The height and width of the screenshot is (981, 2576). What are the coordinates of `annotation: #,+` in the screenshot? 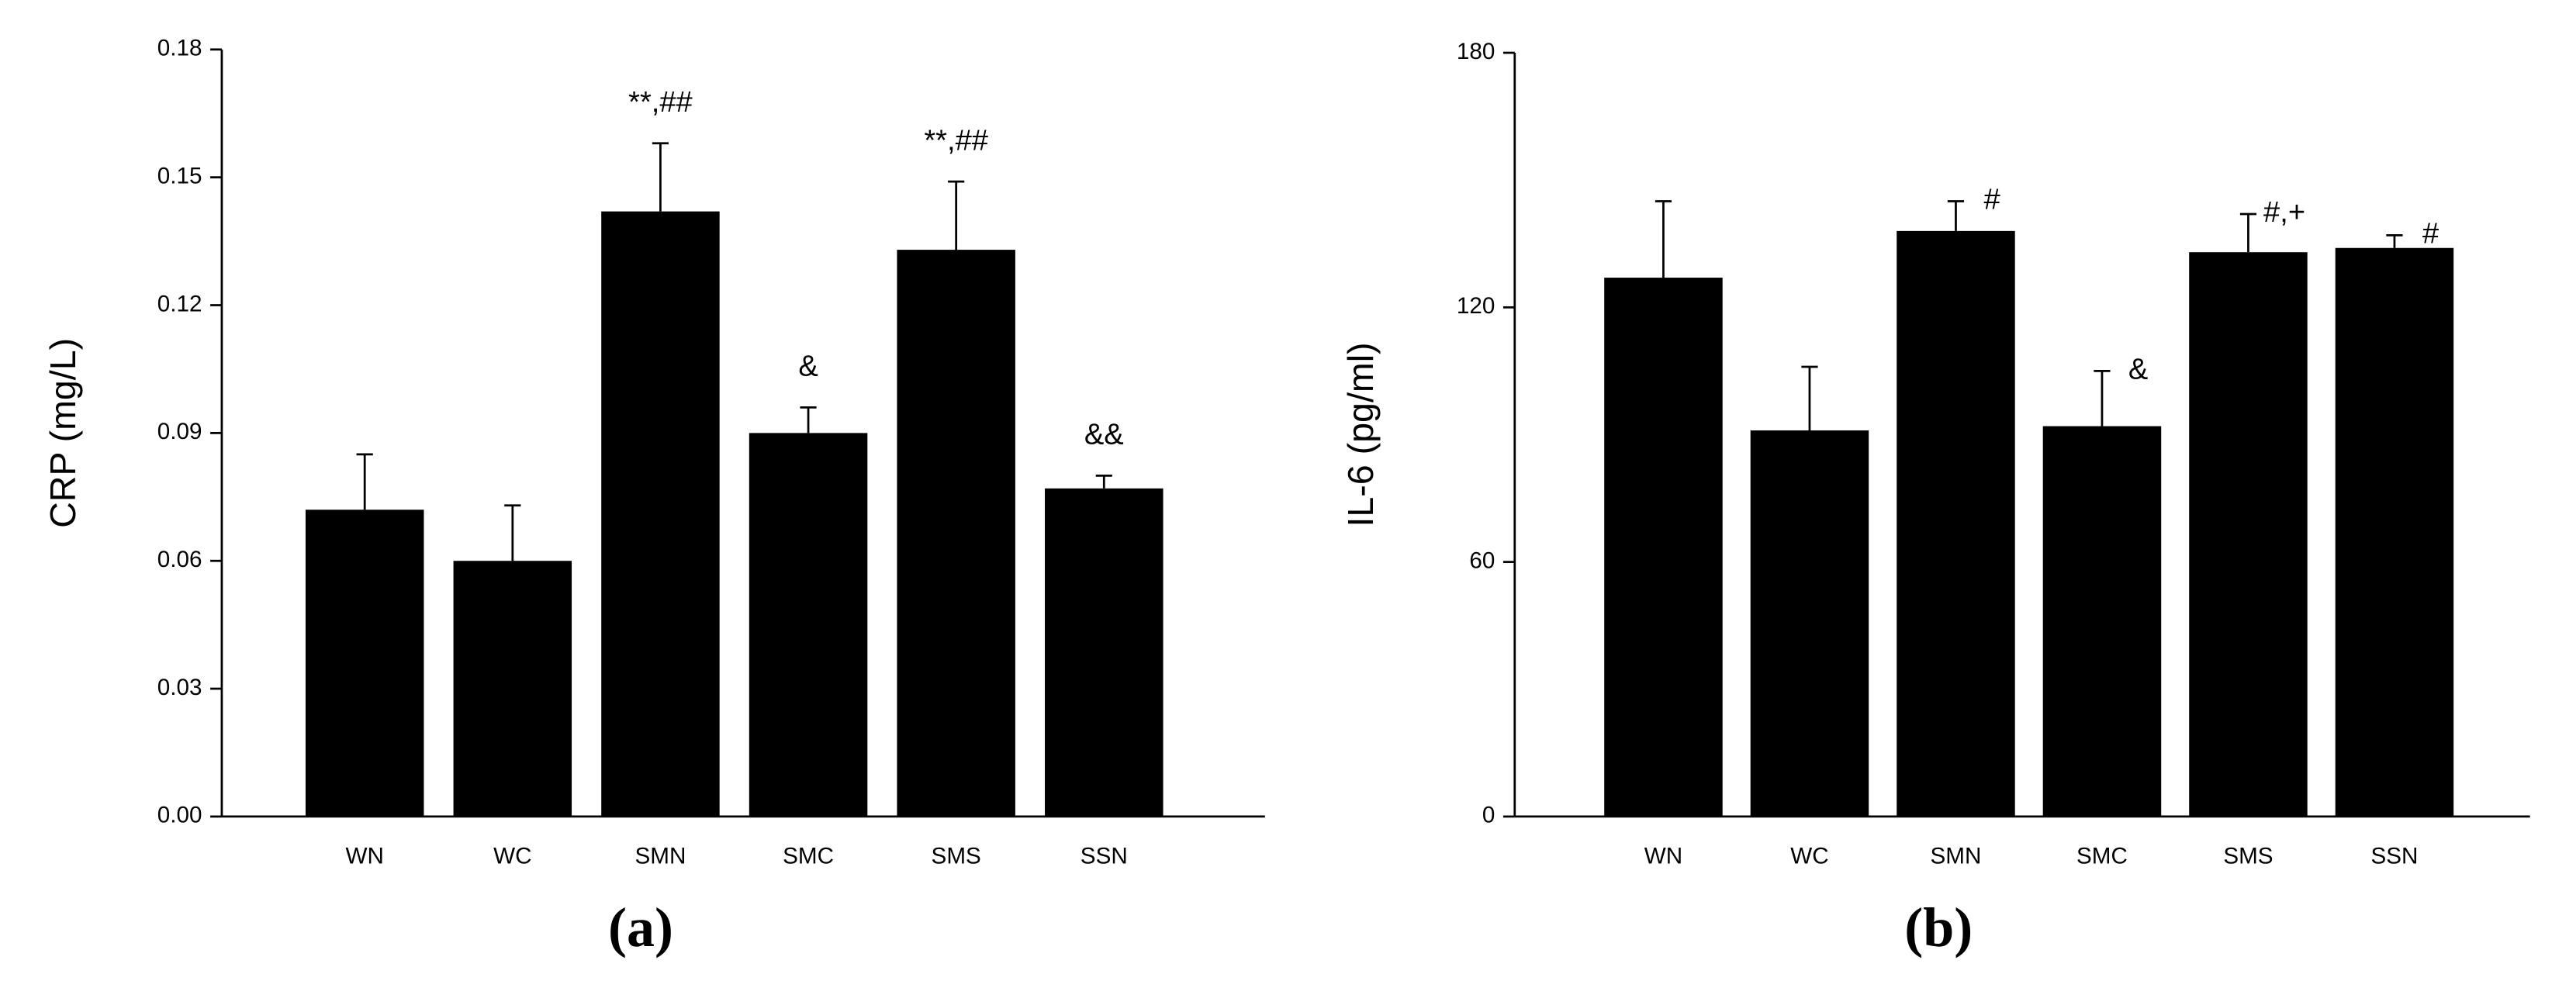 It's located at (2284, 212).